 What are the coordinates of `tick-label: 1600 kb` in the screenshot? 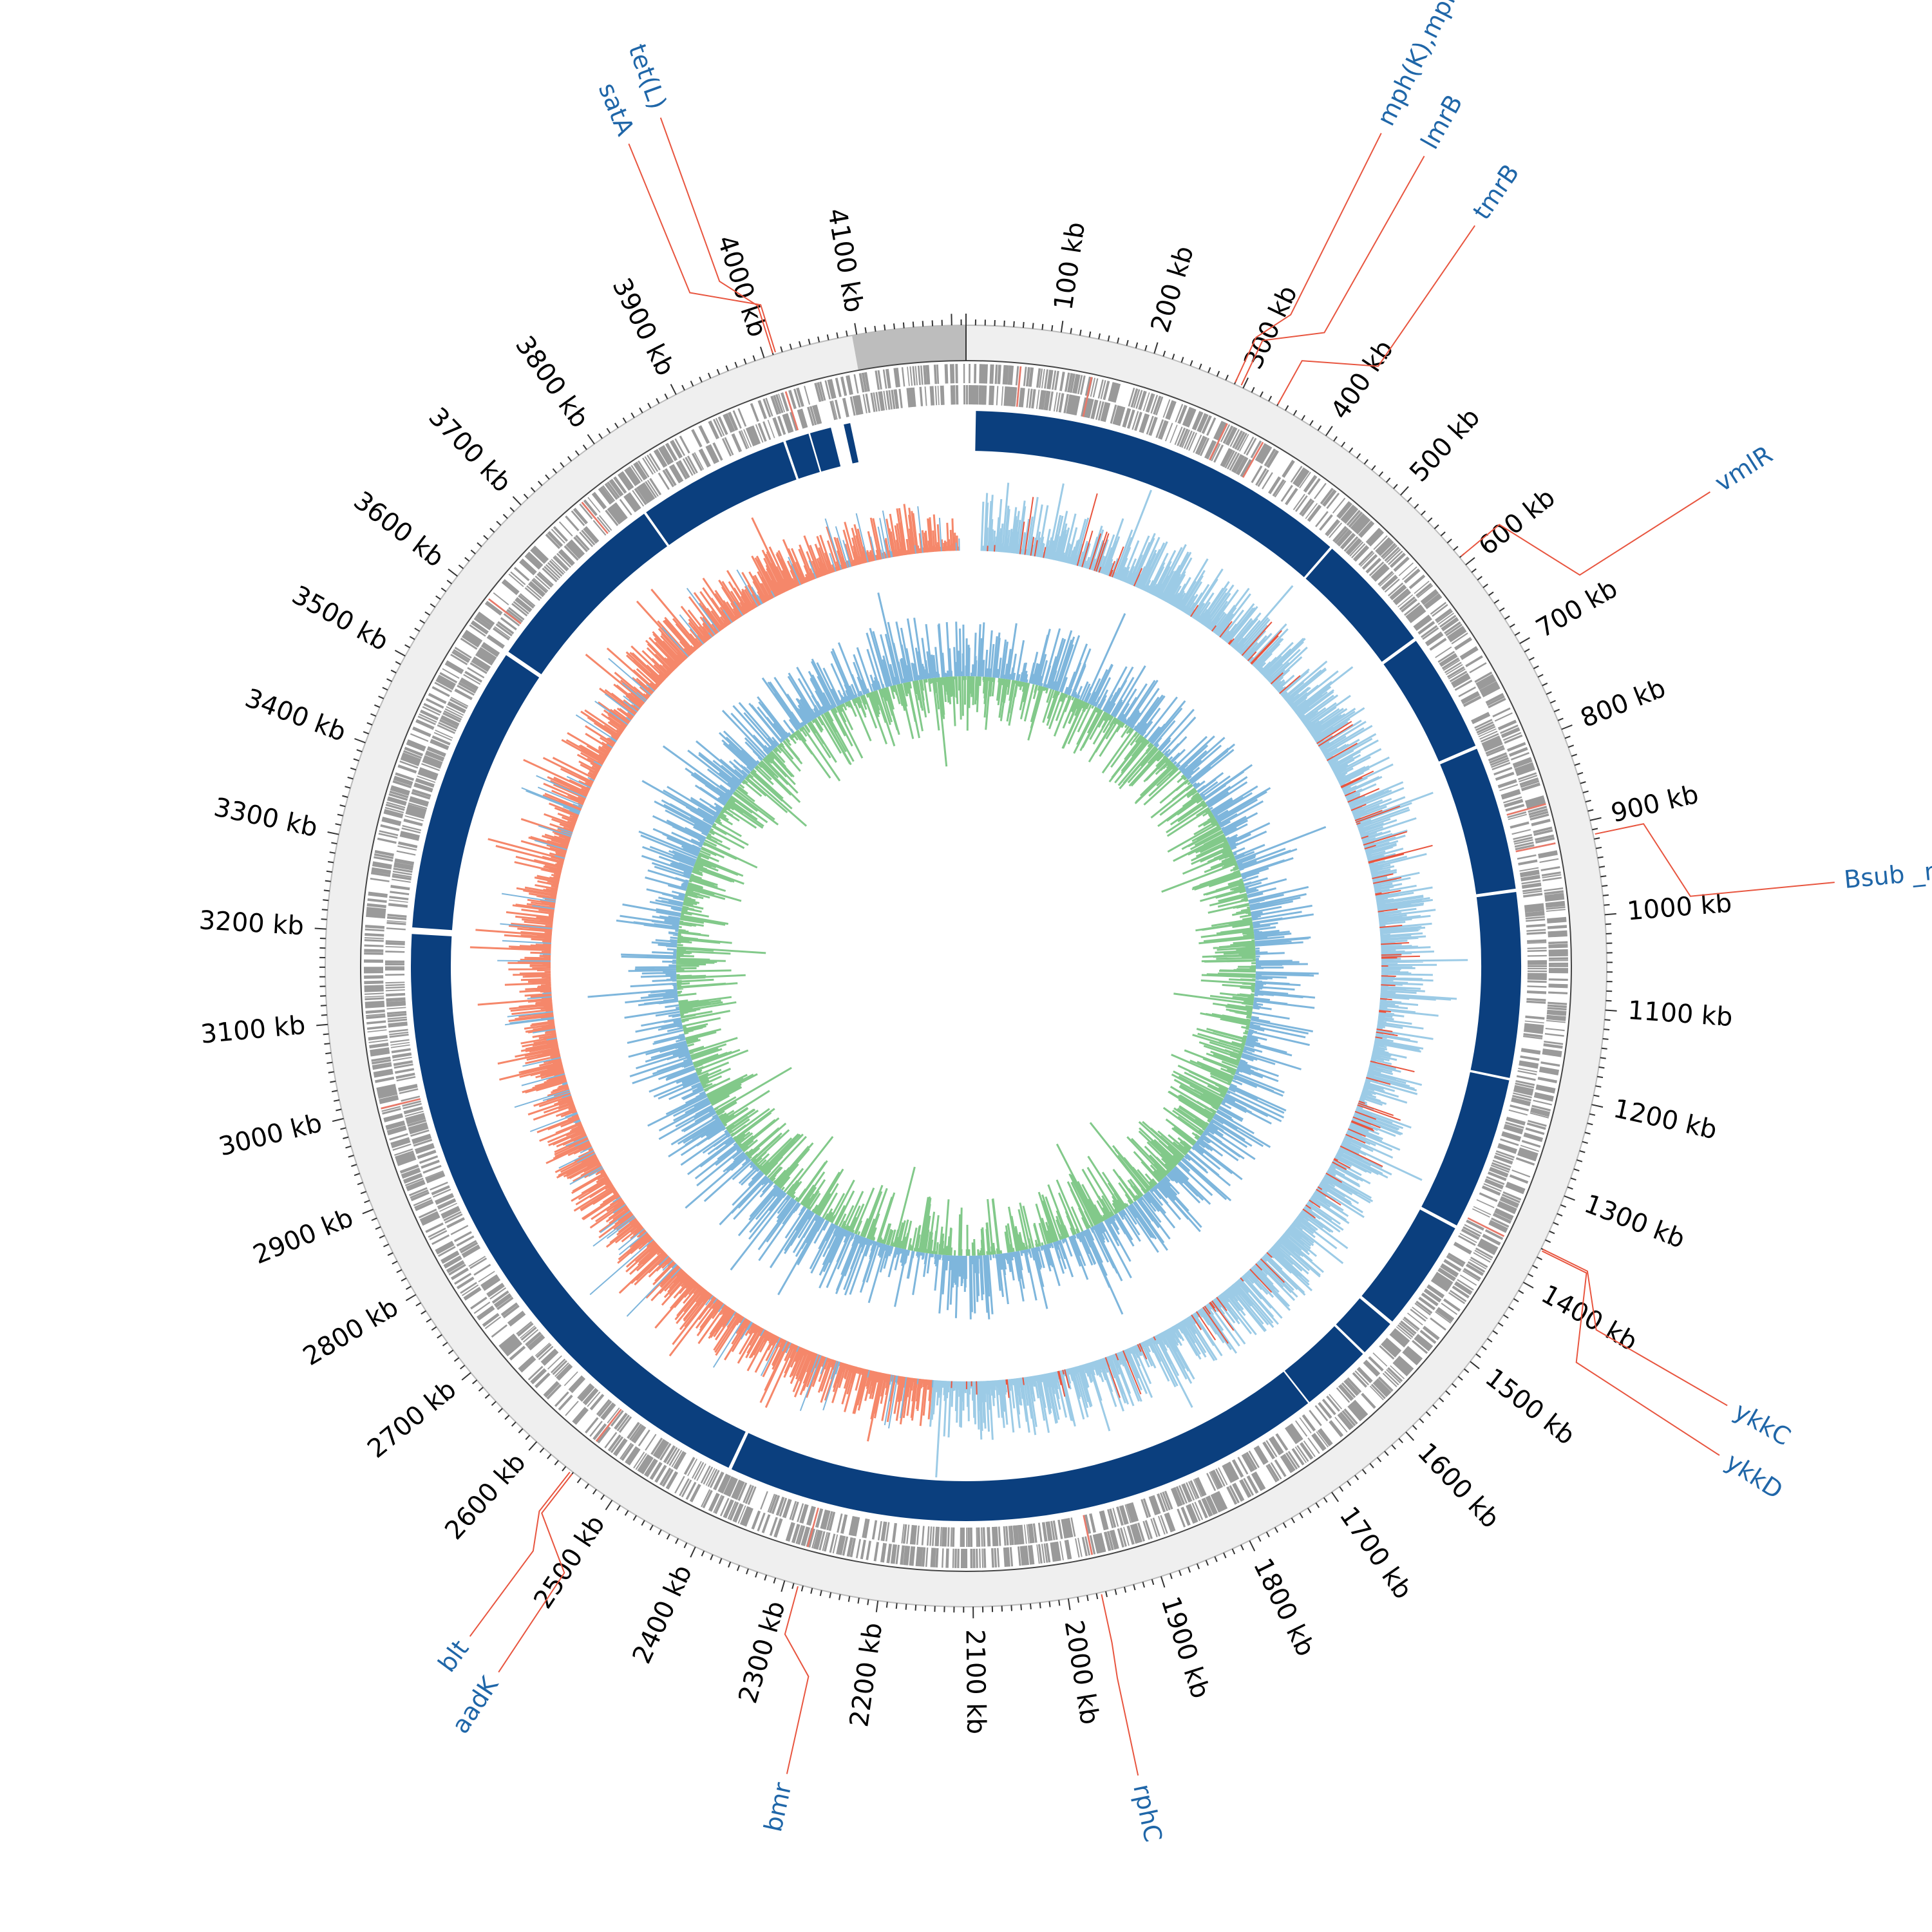 It's located at (1459, 1485).